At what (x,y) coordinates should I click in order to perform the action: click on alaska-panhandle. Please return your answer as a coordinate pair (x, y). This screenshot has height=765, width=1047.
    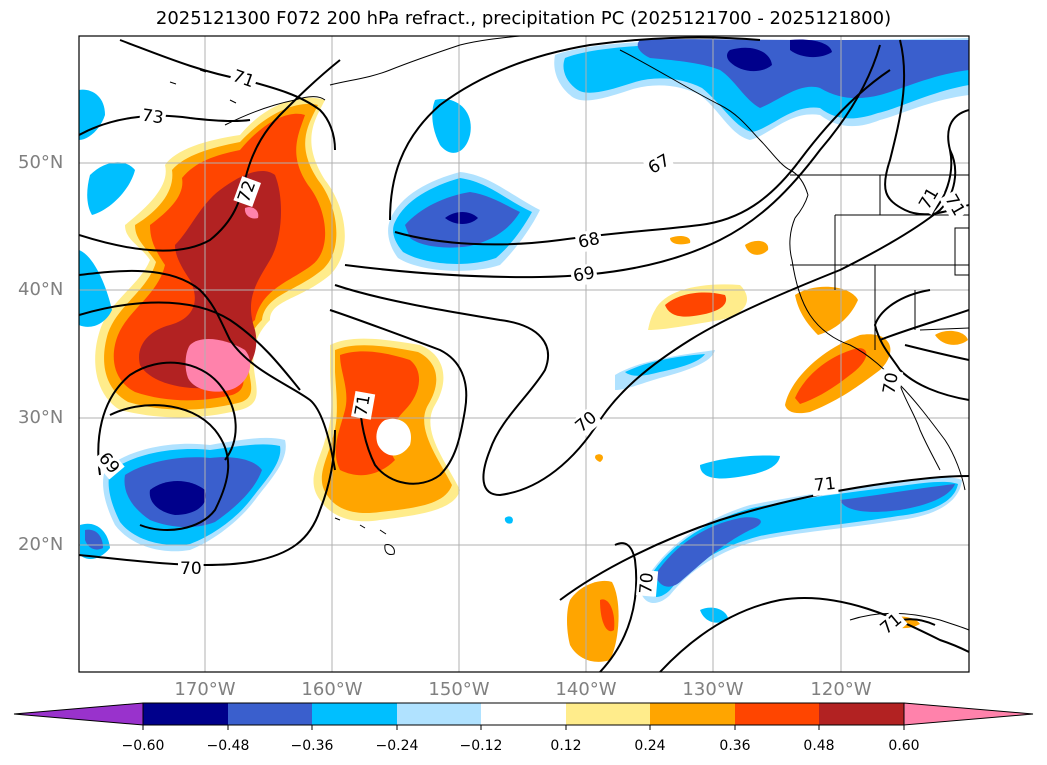
    Looking at the image, I should click on (714, 122).